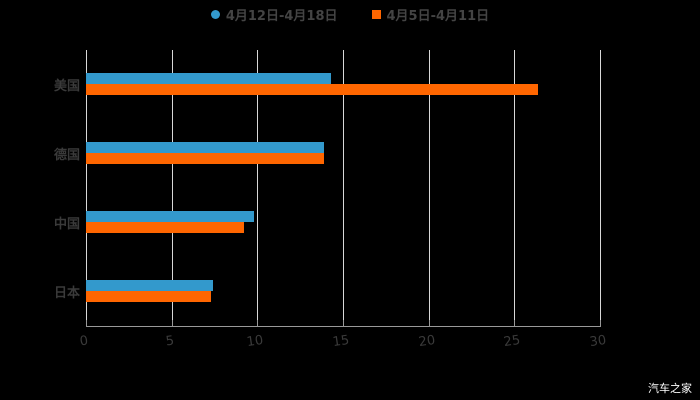  What do you see at coordinates (426, 341) in the screenshot?
I see `x-tick-label: 20` at bounding box center [426, 341].